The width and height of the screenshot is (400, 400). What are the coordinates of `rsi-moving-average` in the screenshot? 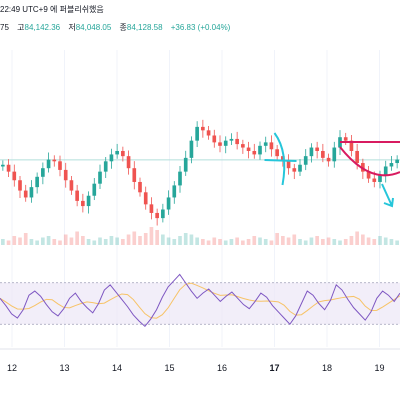 It's located at (200, 300).